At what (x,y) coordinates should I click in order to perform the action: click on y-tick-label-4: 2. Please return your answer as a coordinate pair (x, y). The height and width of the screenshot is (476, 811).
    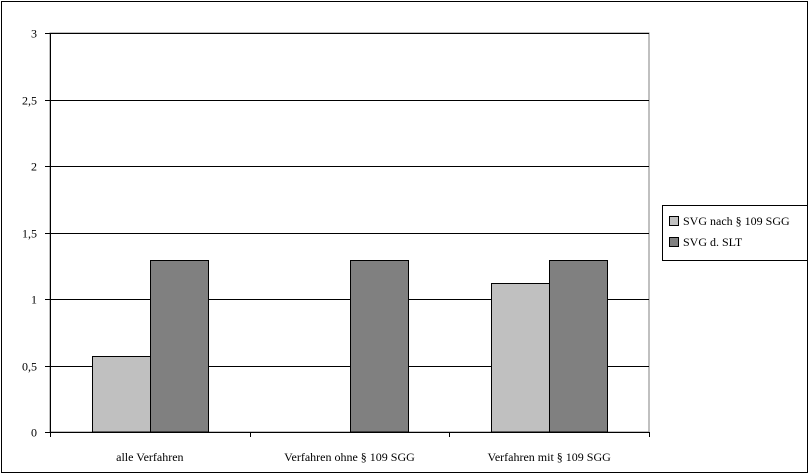
    Looking at the image, I should click on (34, 167).